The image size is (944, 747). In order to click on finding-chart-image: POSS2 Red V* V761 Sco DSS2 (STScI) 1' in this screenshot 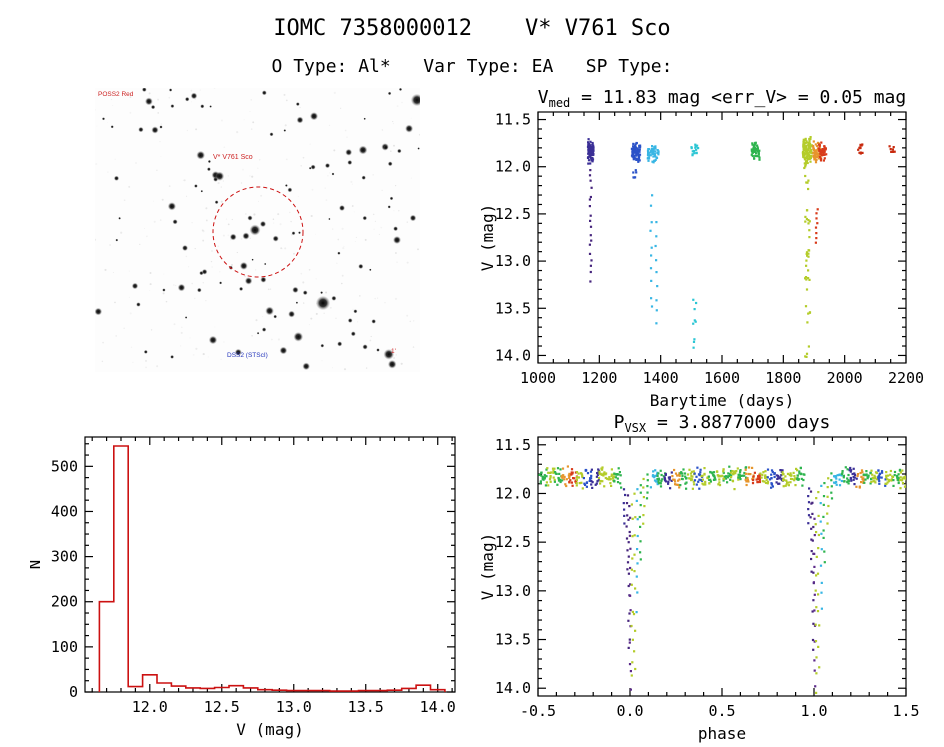, I will do `click(257, 230)`.